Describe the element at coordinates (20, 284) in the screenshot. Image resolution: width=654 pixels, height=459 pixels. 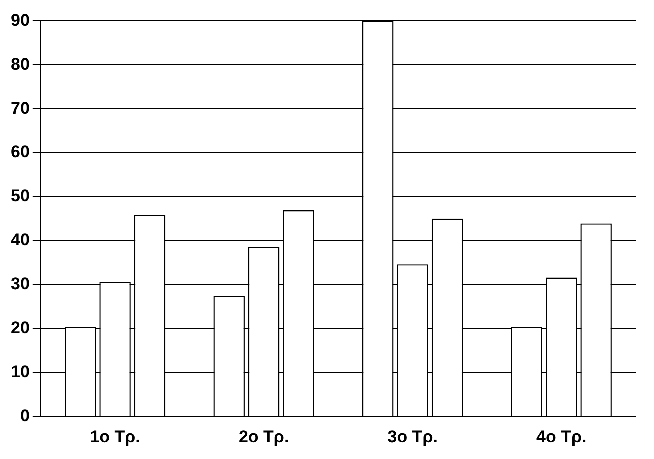
I see `y-tick-label: 30` at that location.